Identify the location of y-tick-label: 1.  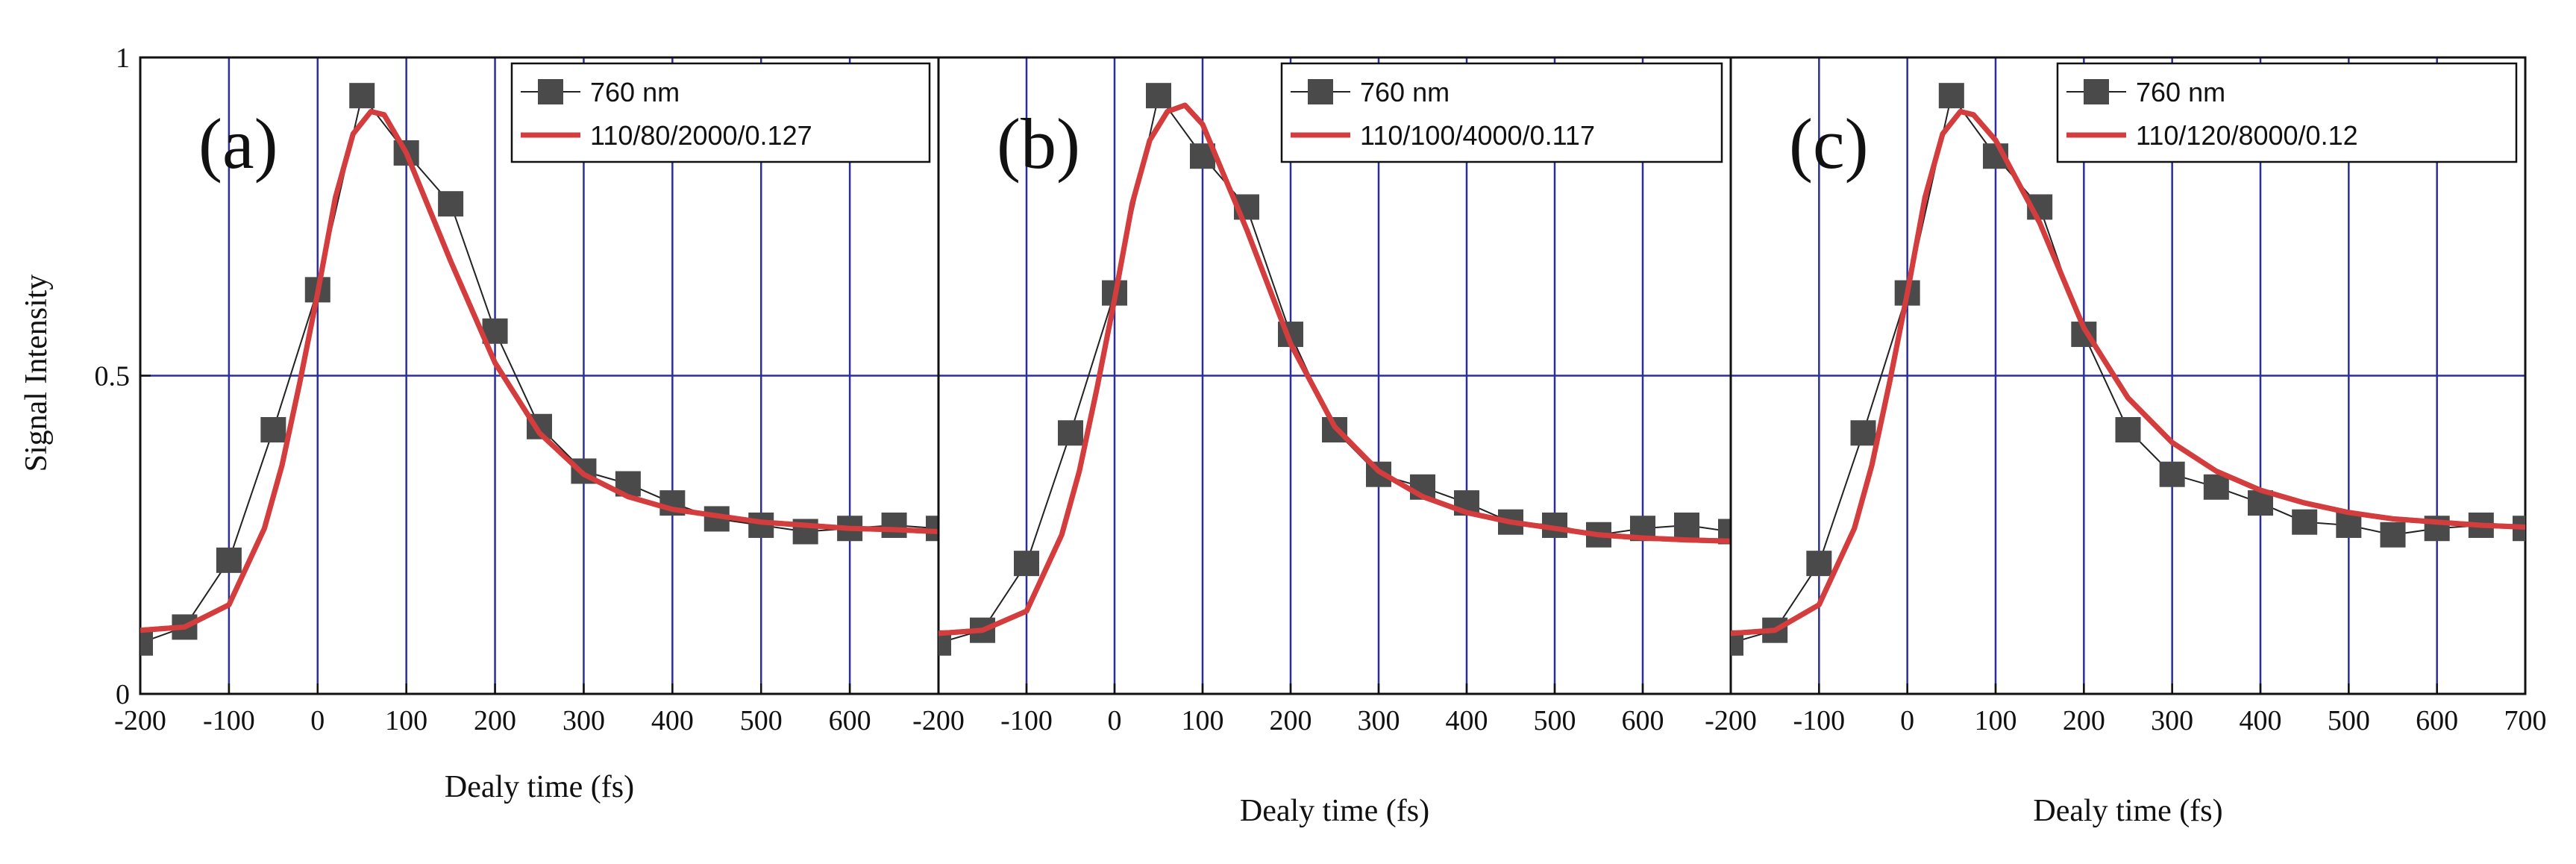
(123, 58).